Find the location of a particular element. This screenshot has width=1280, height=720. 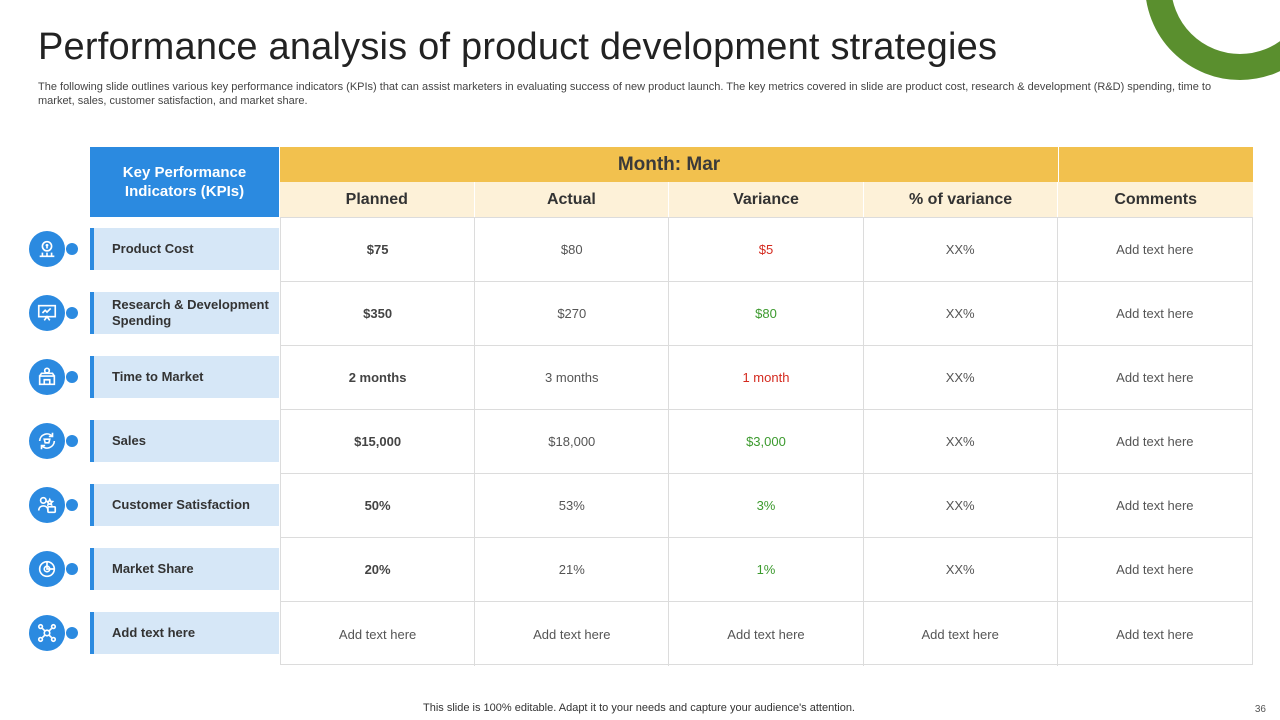

column-header-planned: Planned is located at coordinates (377, 199).